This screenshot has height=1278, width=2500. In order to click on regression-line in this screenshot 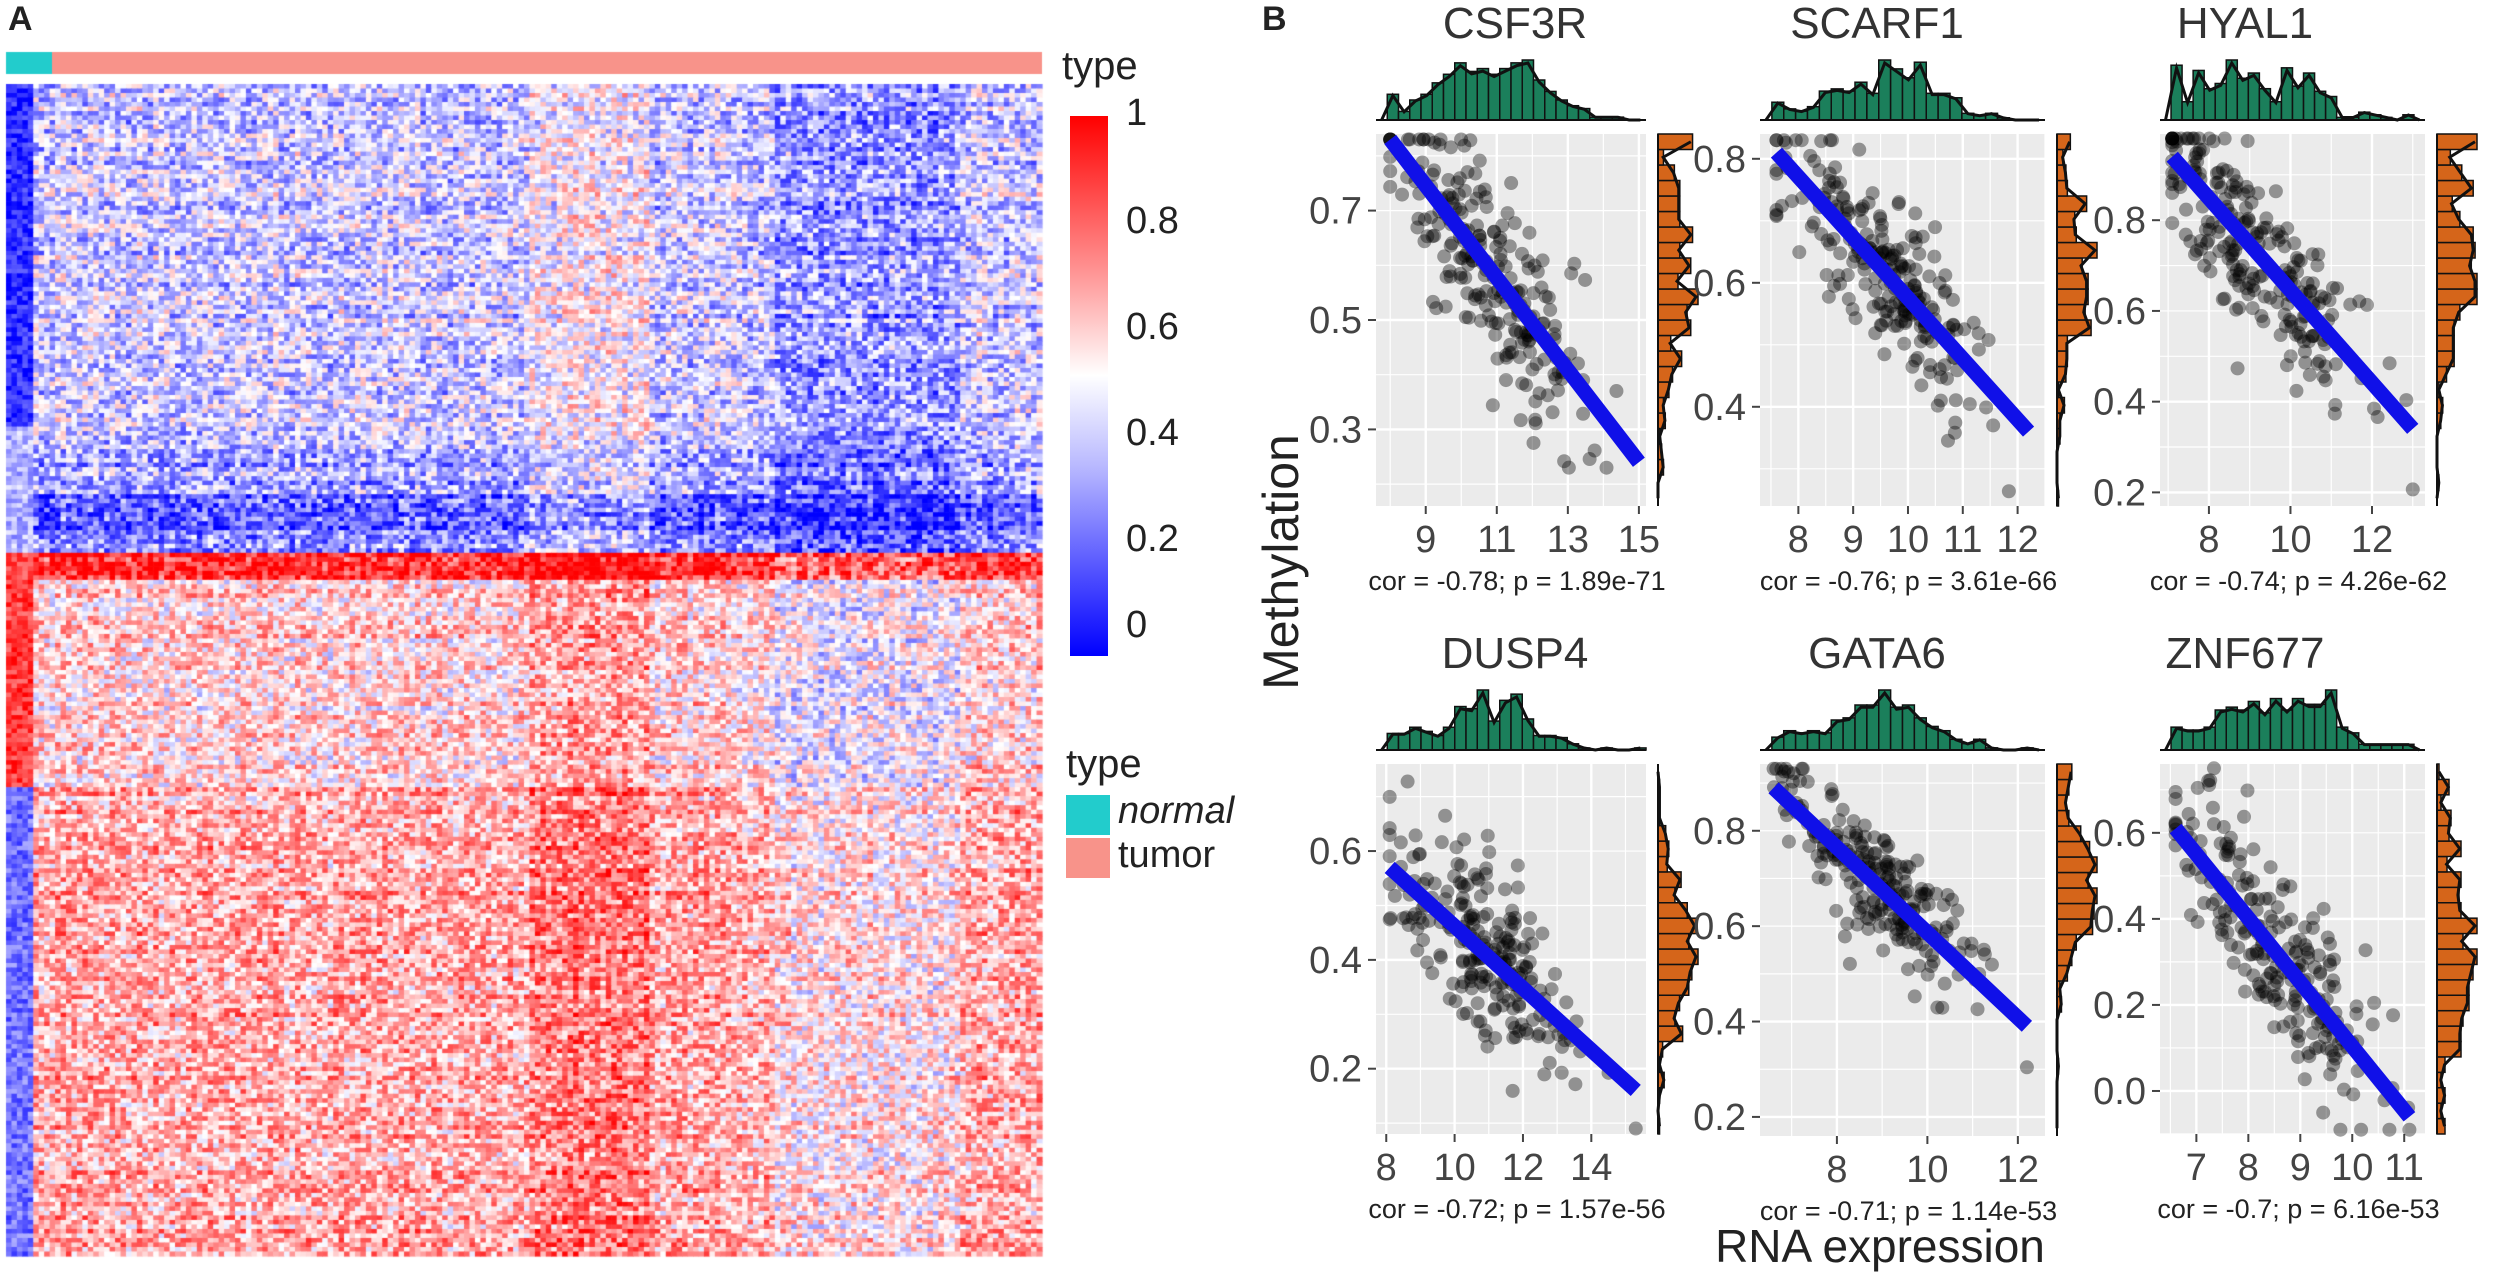, I will do `click(1512, 979)`.